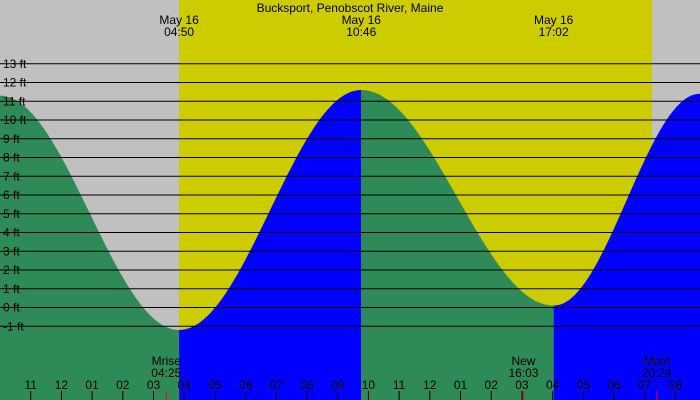 The width and height of the screenshot is (700, 400). I want to click on y-tick-label: 7 ft, so click(11, 176).